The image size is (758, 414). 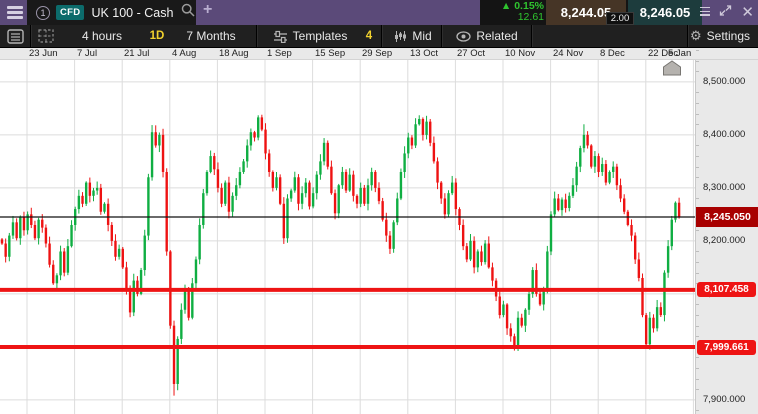 I want to click on date-tick-label: 1 Sep, so click(x=279, y=53).